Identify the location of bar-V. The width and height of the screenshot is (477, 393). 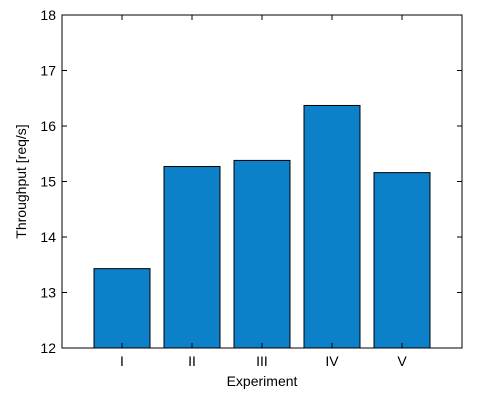
(402, 260).